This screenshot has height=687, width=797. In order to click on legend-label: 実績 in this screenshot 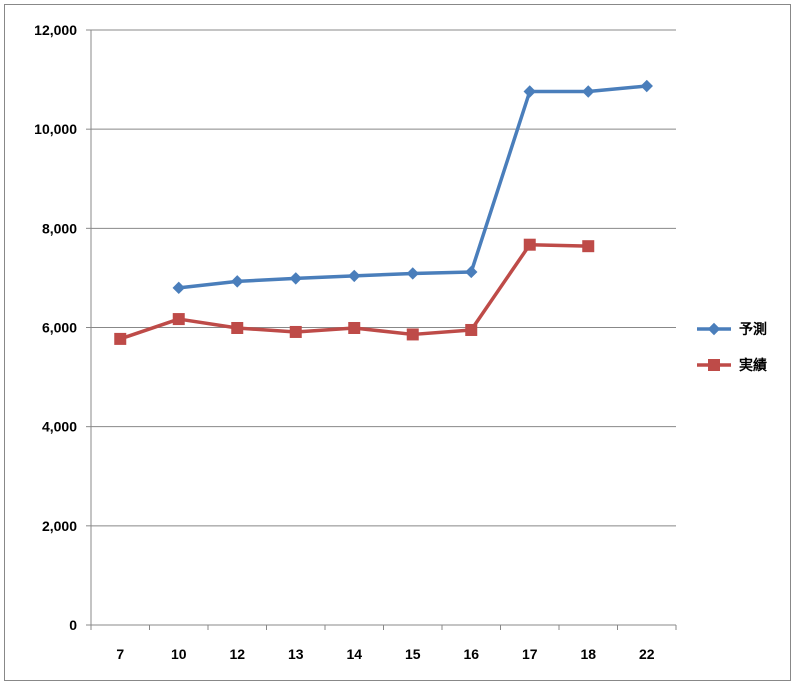, I will do `click(753, 365)`.